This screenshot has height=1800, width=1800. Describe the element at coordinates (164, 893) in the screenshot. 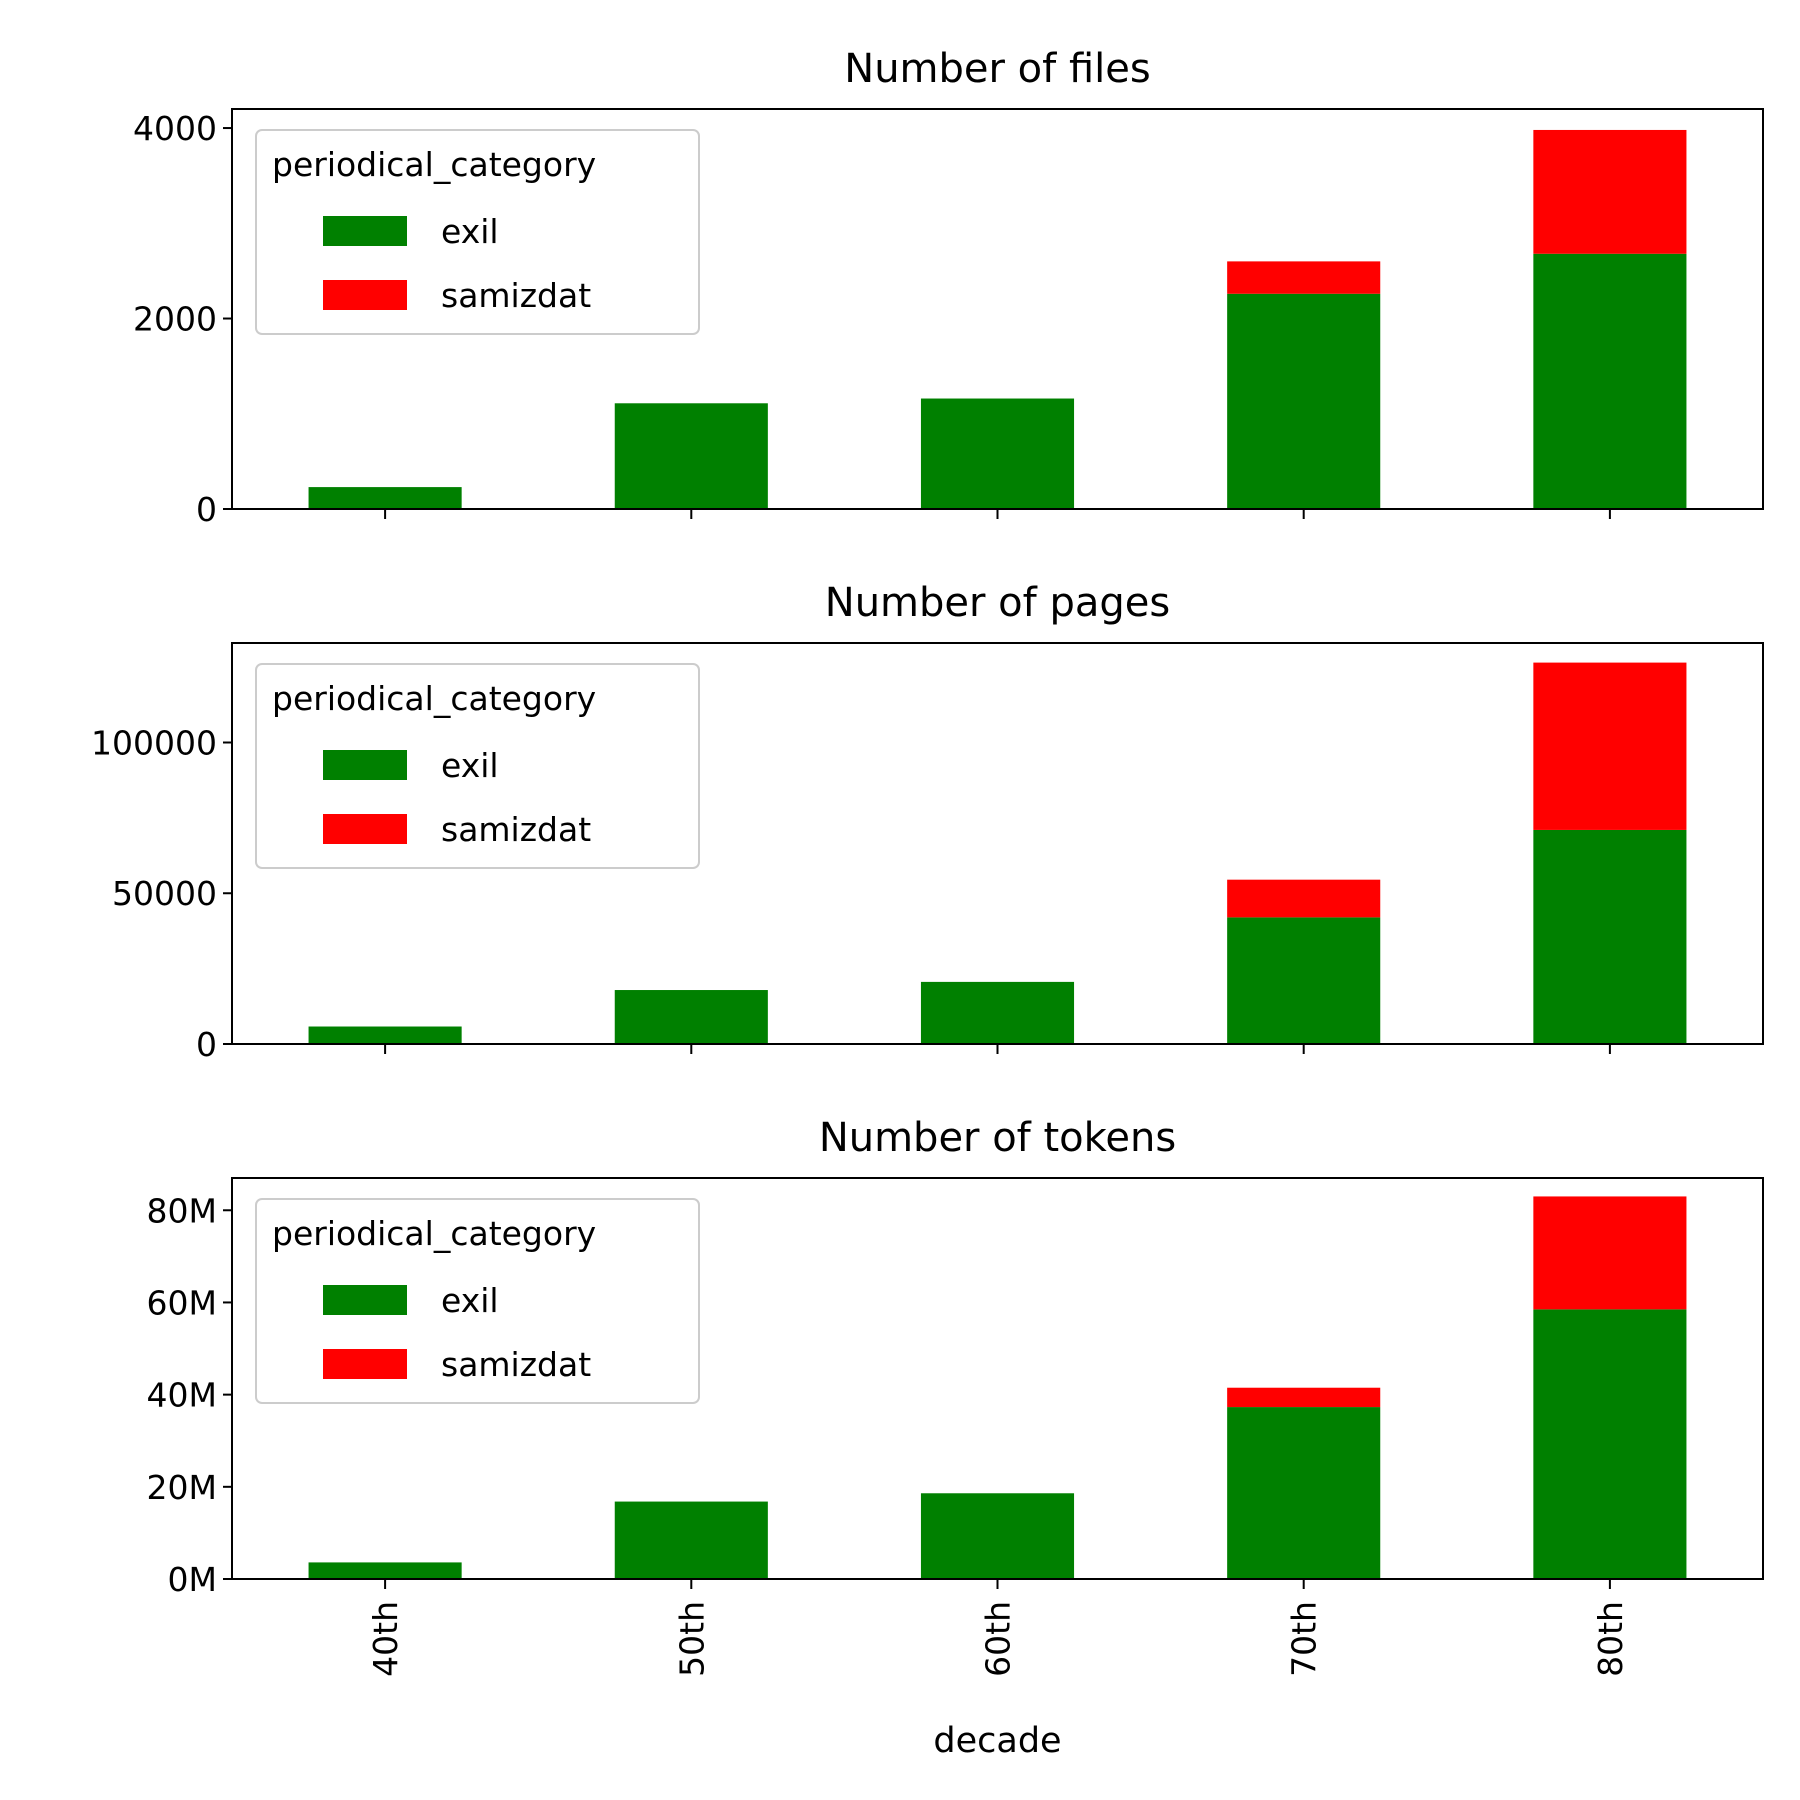

I see `y-tick-label: 50000` at that location.